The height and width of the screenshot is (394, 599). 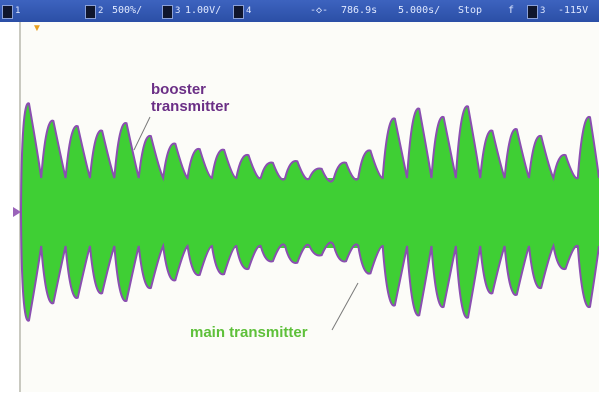 I want to click on time-offset: 786.9s, so click(x=359, y=10).